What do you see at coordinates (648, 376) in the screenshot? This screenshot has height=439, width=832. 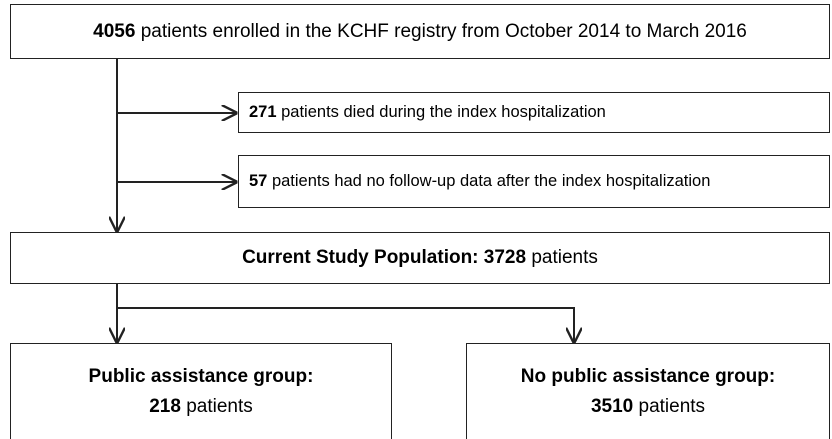 I see `label: No public assistance group:` at bounding box center [648, 376].